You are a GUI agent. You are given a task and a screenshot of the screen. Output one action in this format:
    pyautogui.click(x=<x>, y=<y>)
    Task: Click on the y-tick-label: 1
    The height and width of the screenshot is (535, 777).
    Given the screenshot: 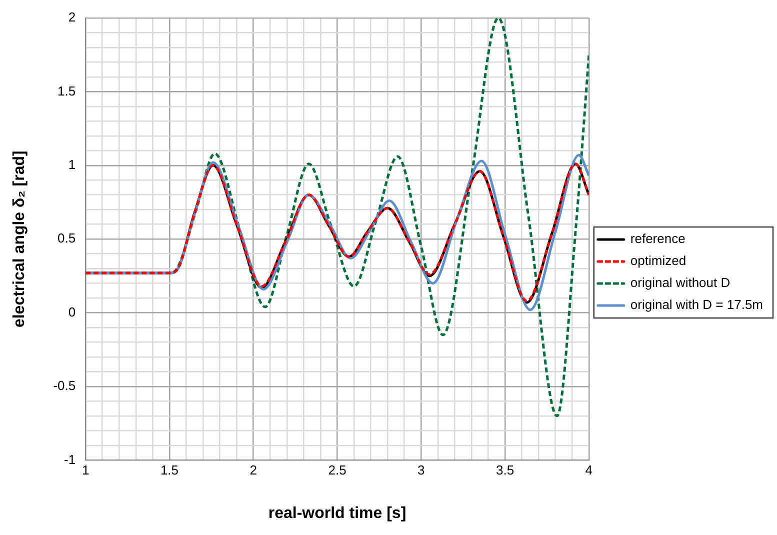 What is the action you would take?
    pyautogui.click(x=72, y=164)
    